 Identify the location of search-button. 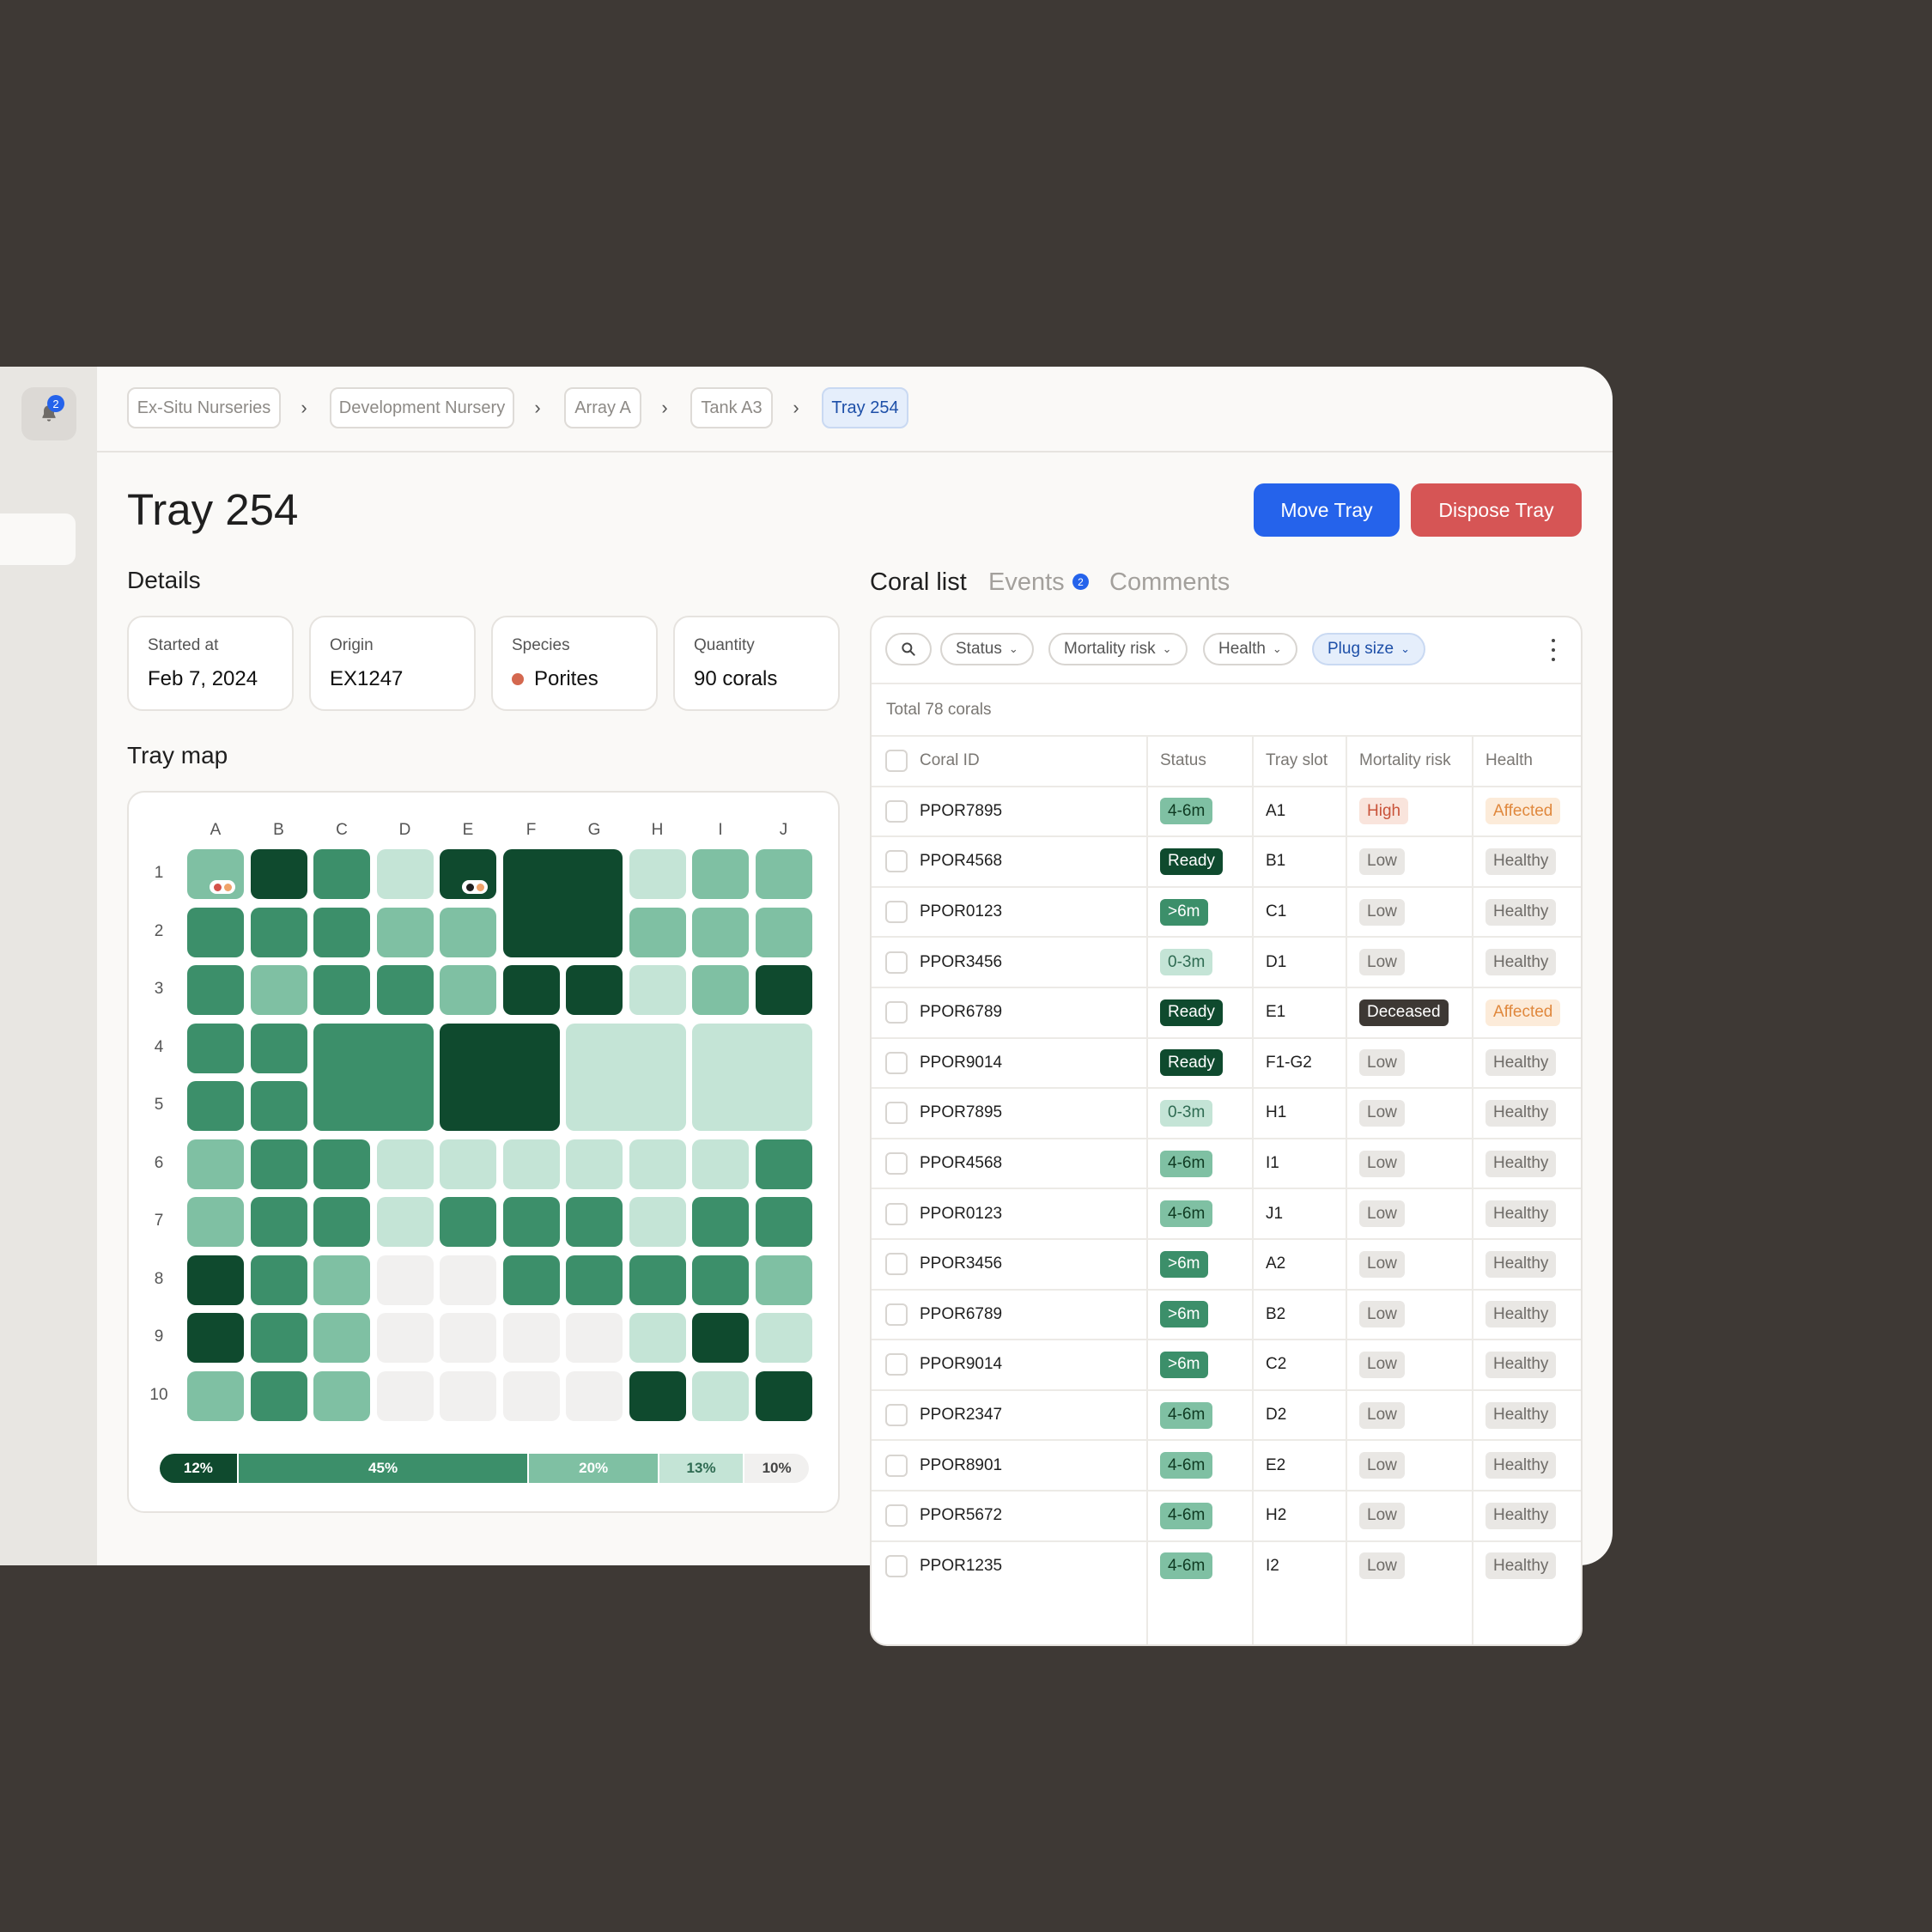
(908, 649).